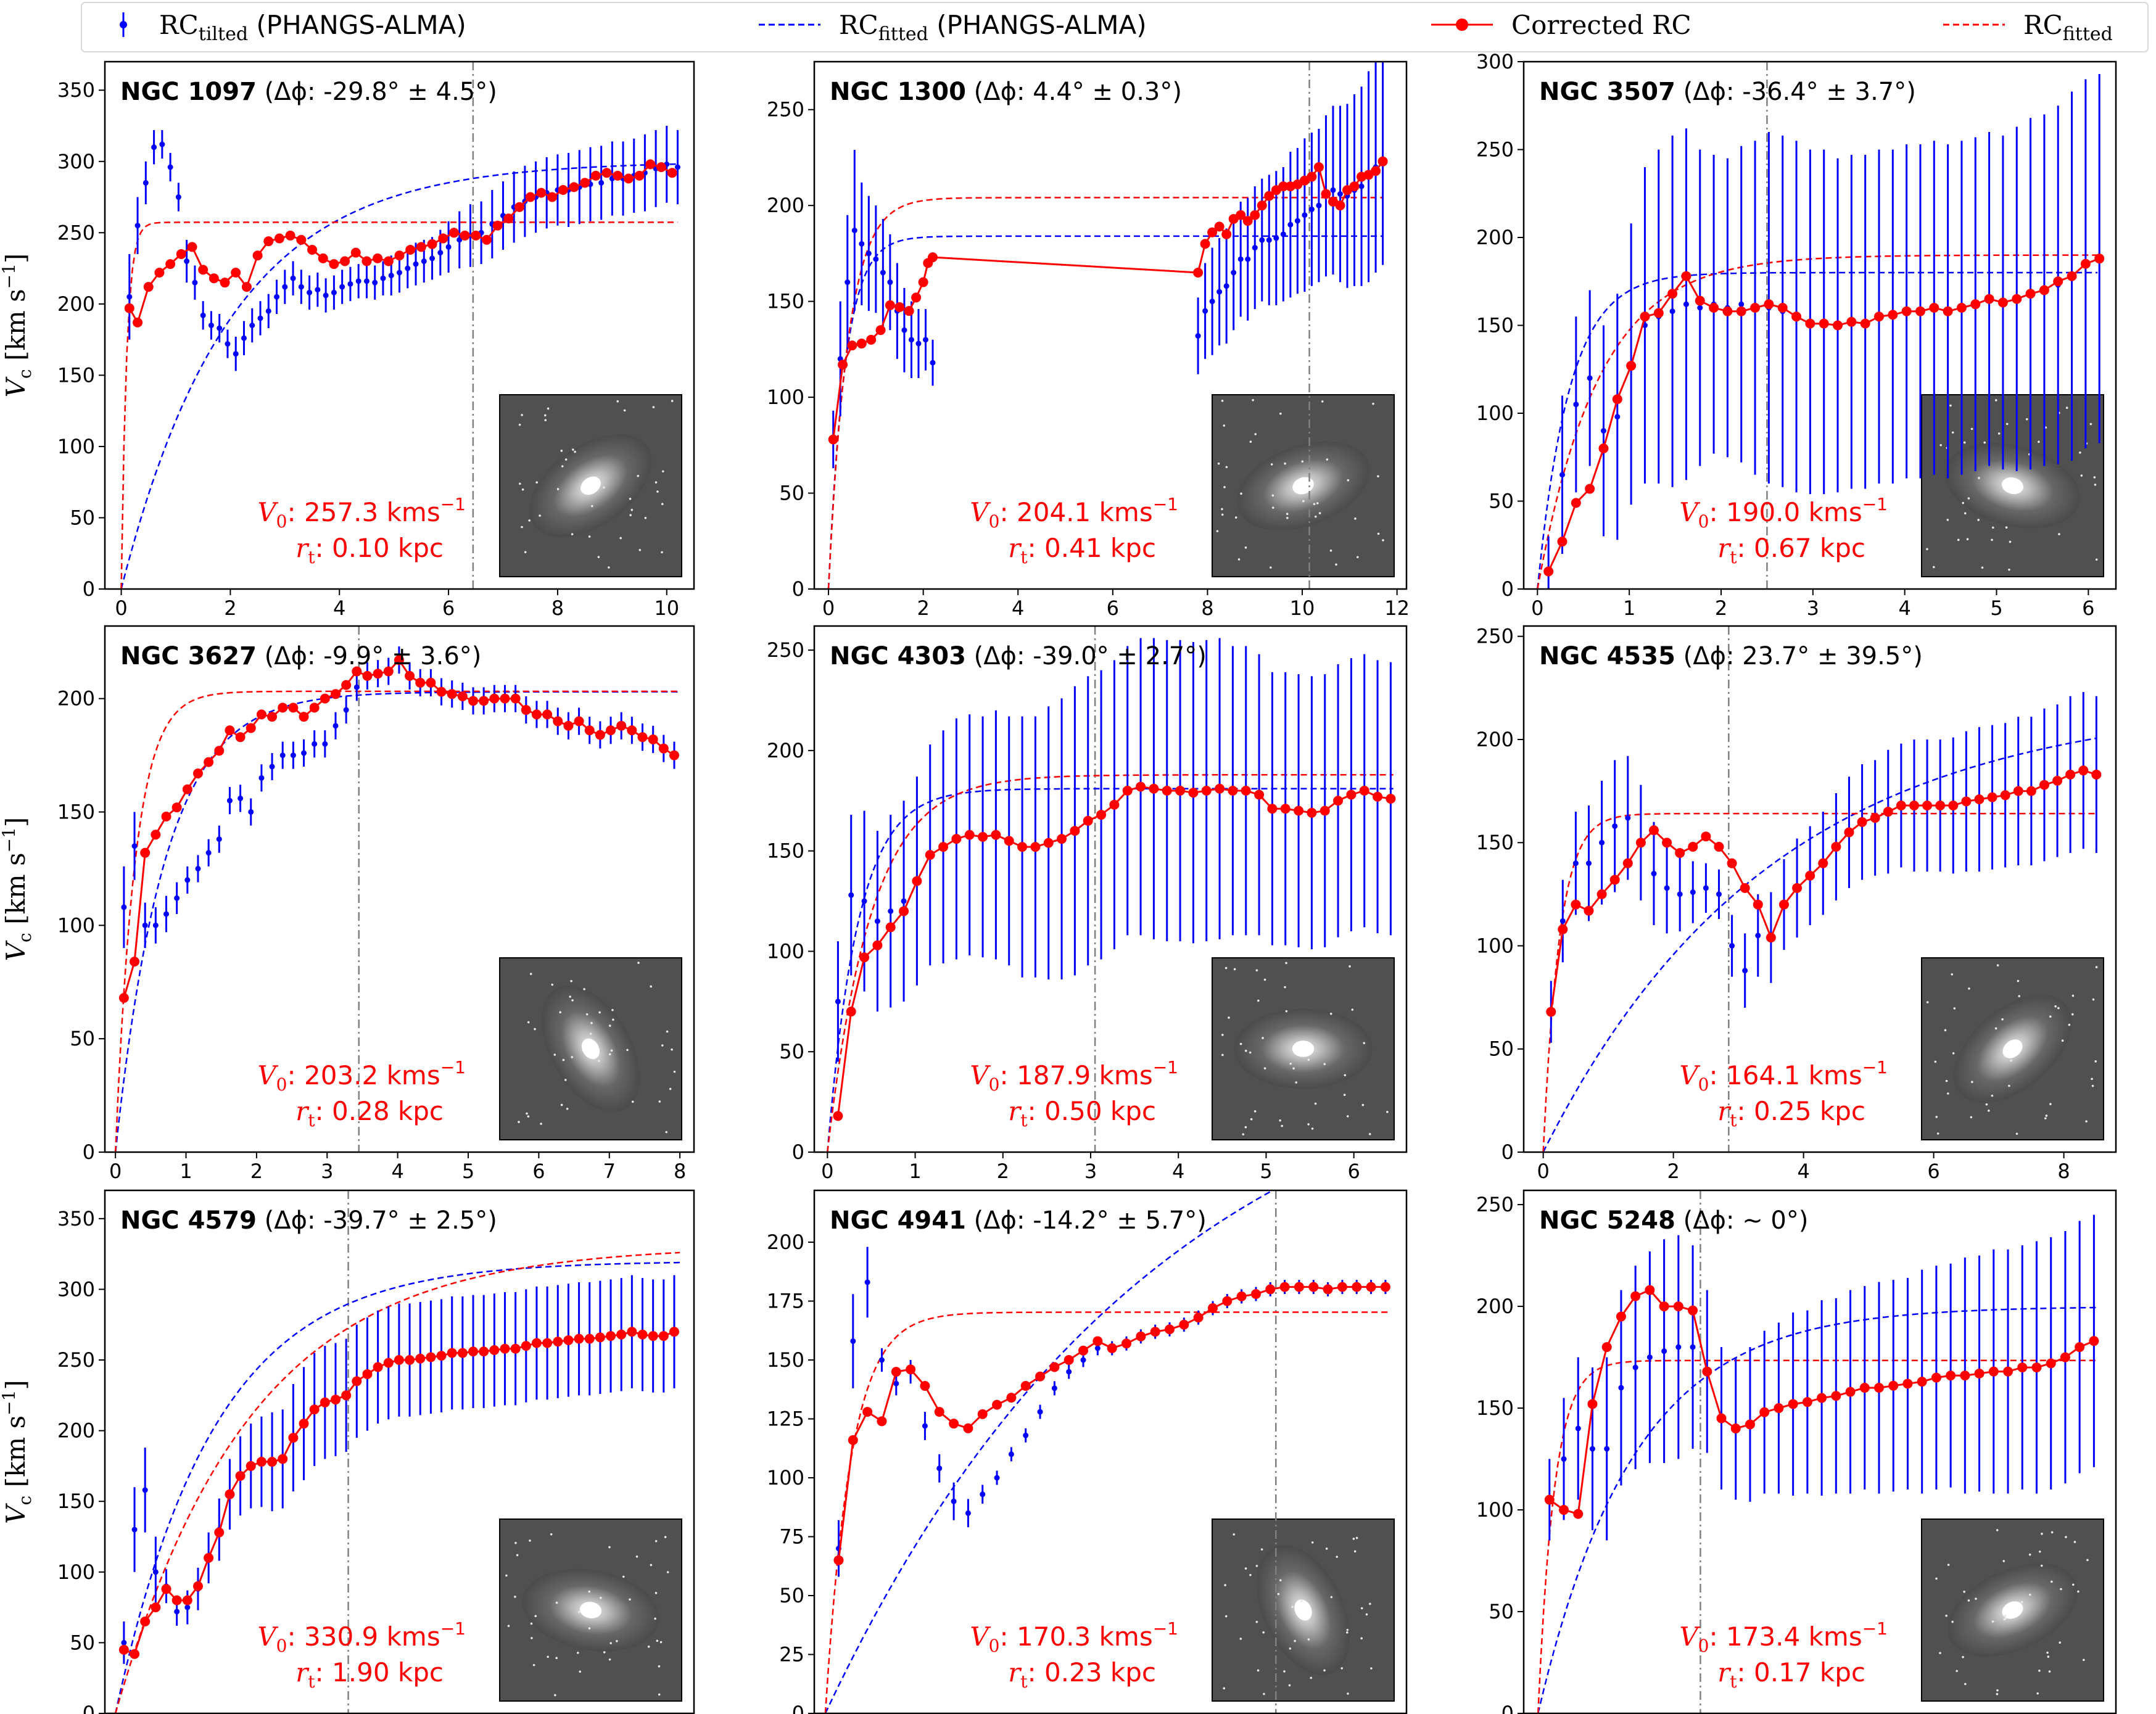 The height and width of the screenshot is (1714, 2156). What do you see at coordinates (1727, 92) in the screenshot?
I see `panel-title: NGC 3507 (Δϕ: -36.4° ± 3.7°)` at bounding box center [1727, 92].